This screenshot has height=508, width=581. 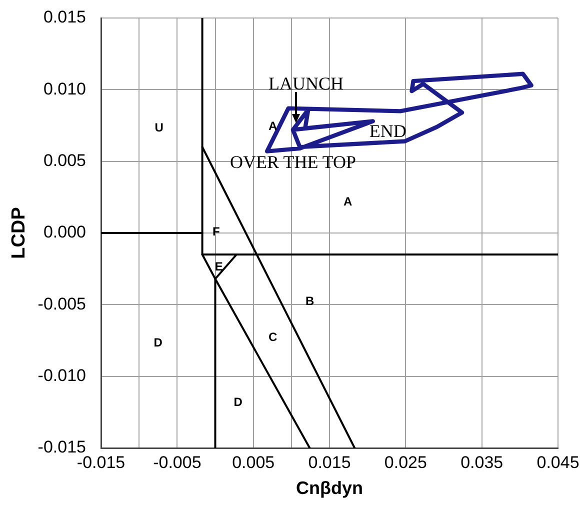 What do you see at coordinates (329, 462) in the screenshot?
I see `x-tick-label: 0.015` at bounding box center [329, 462].